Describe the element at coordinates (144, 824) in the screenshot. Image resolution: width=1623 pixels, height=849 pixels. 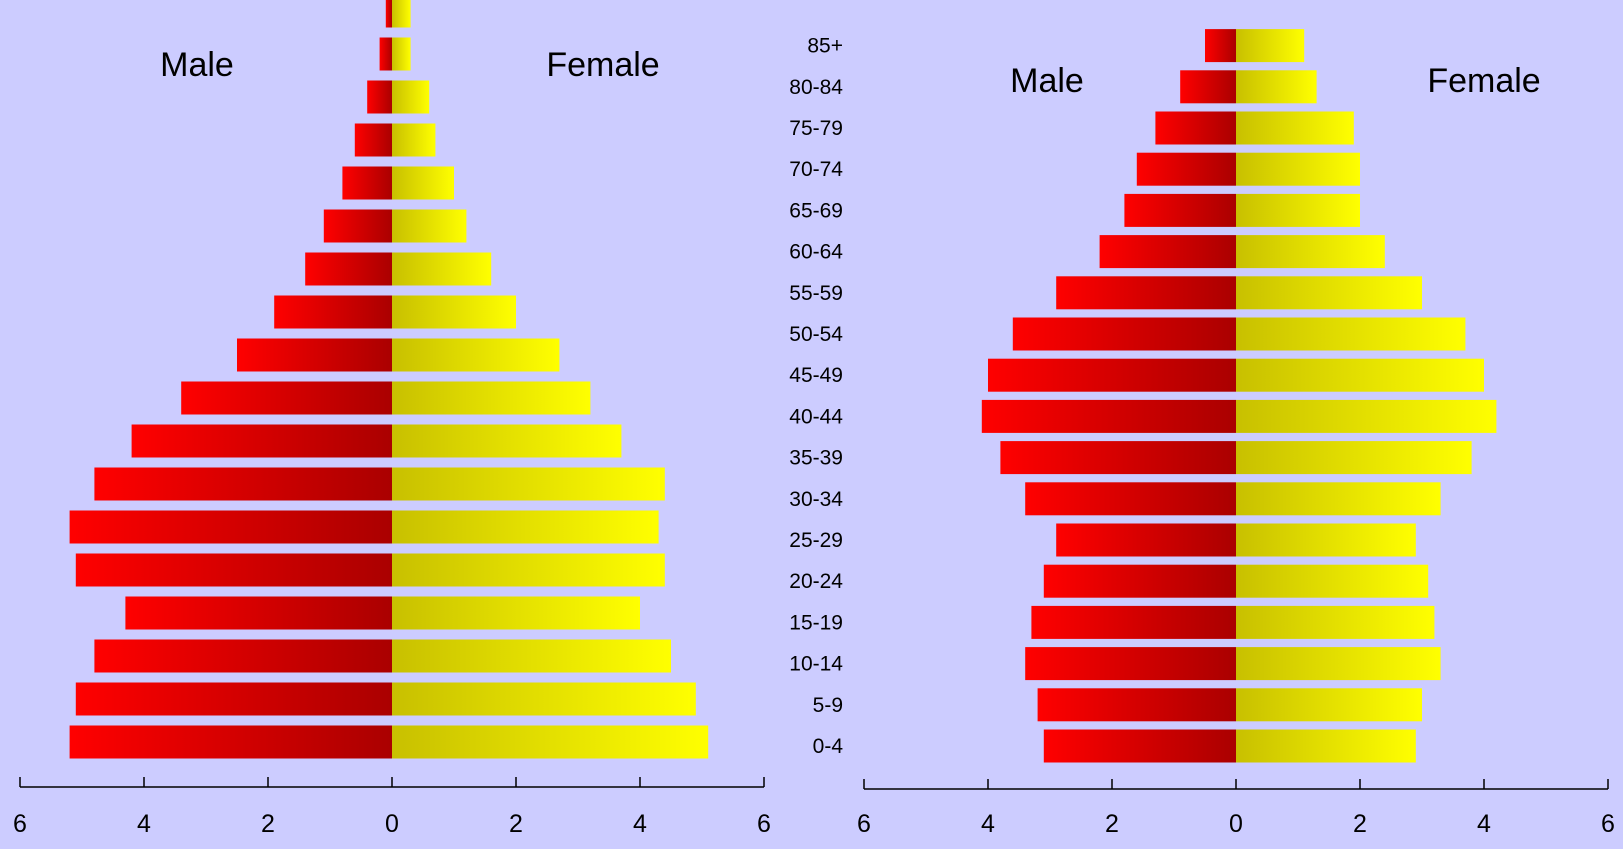
I see `x-tick-label-left-1: 4` at that location.